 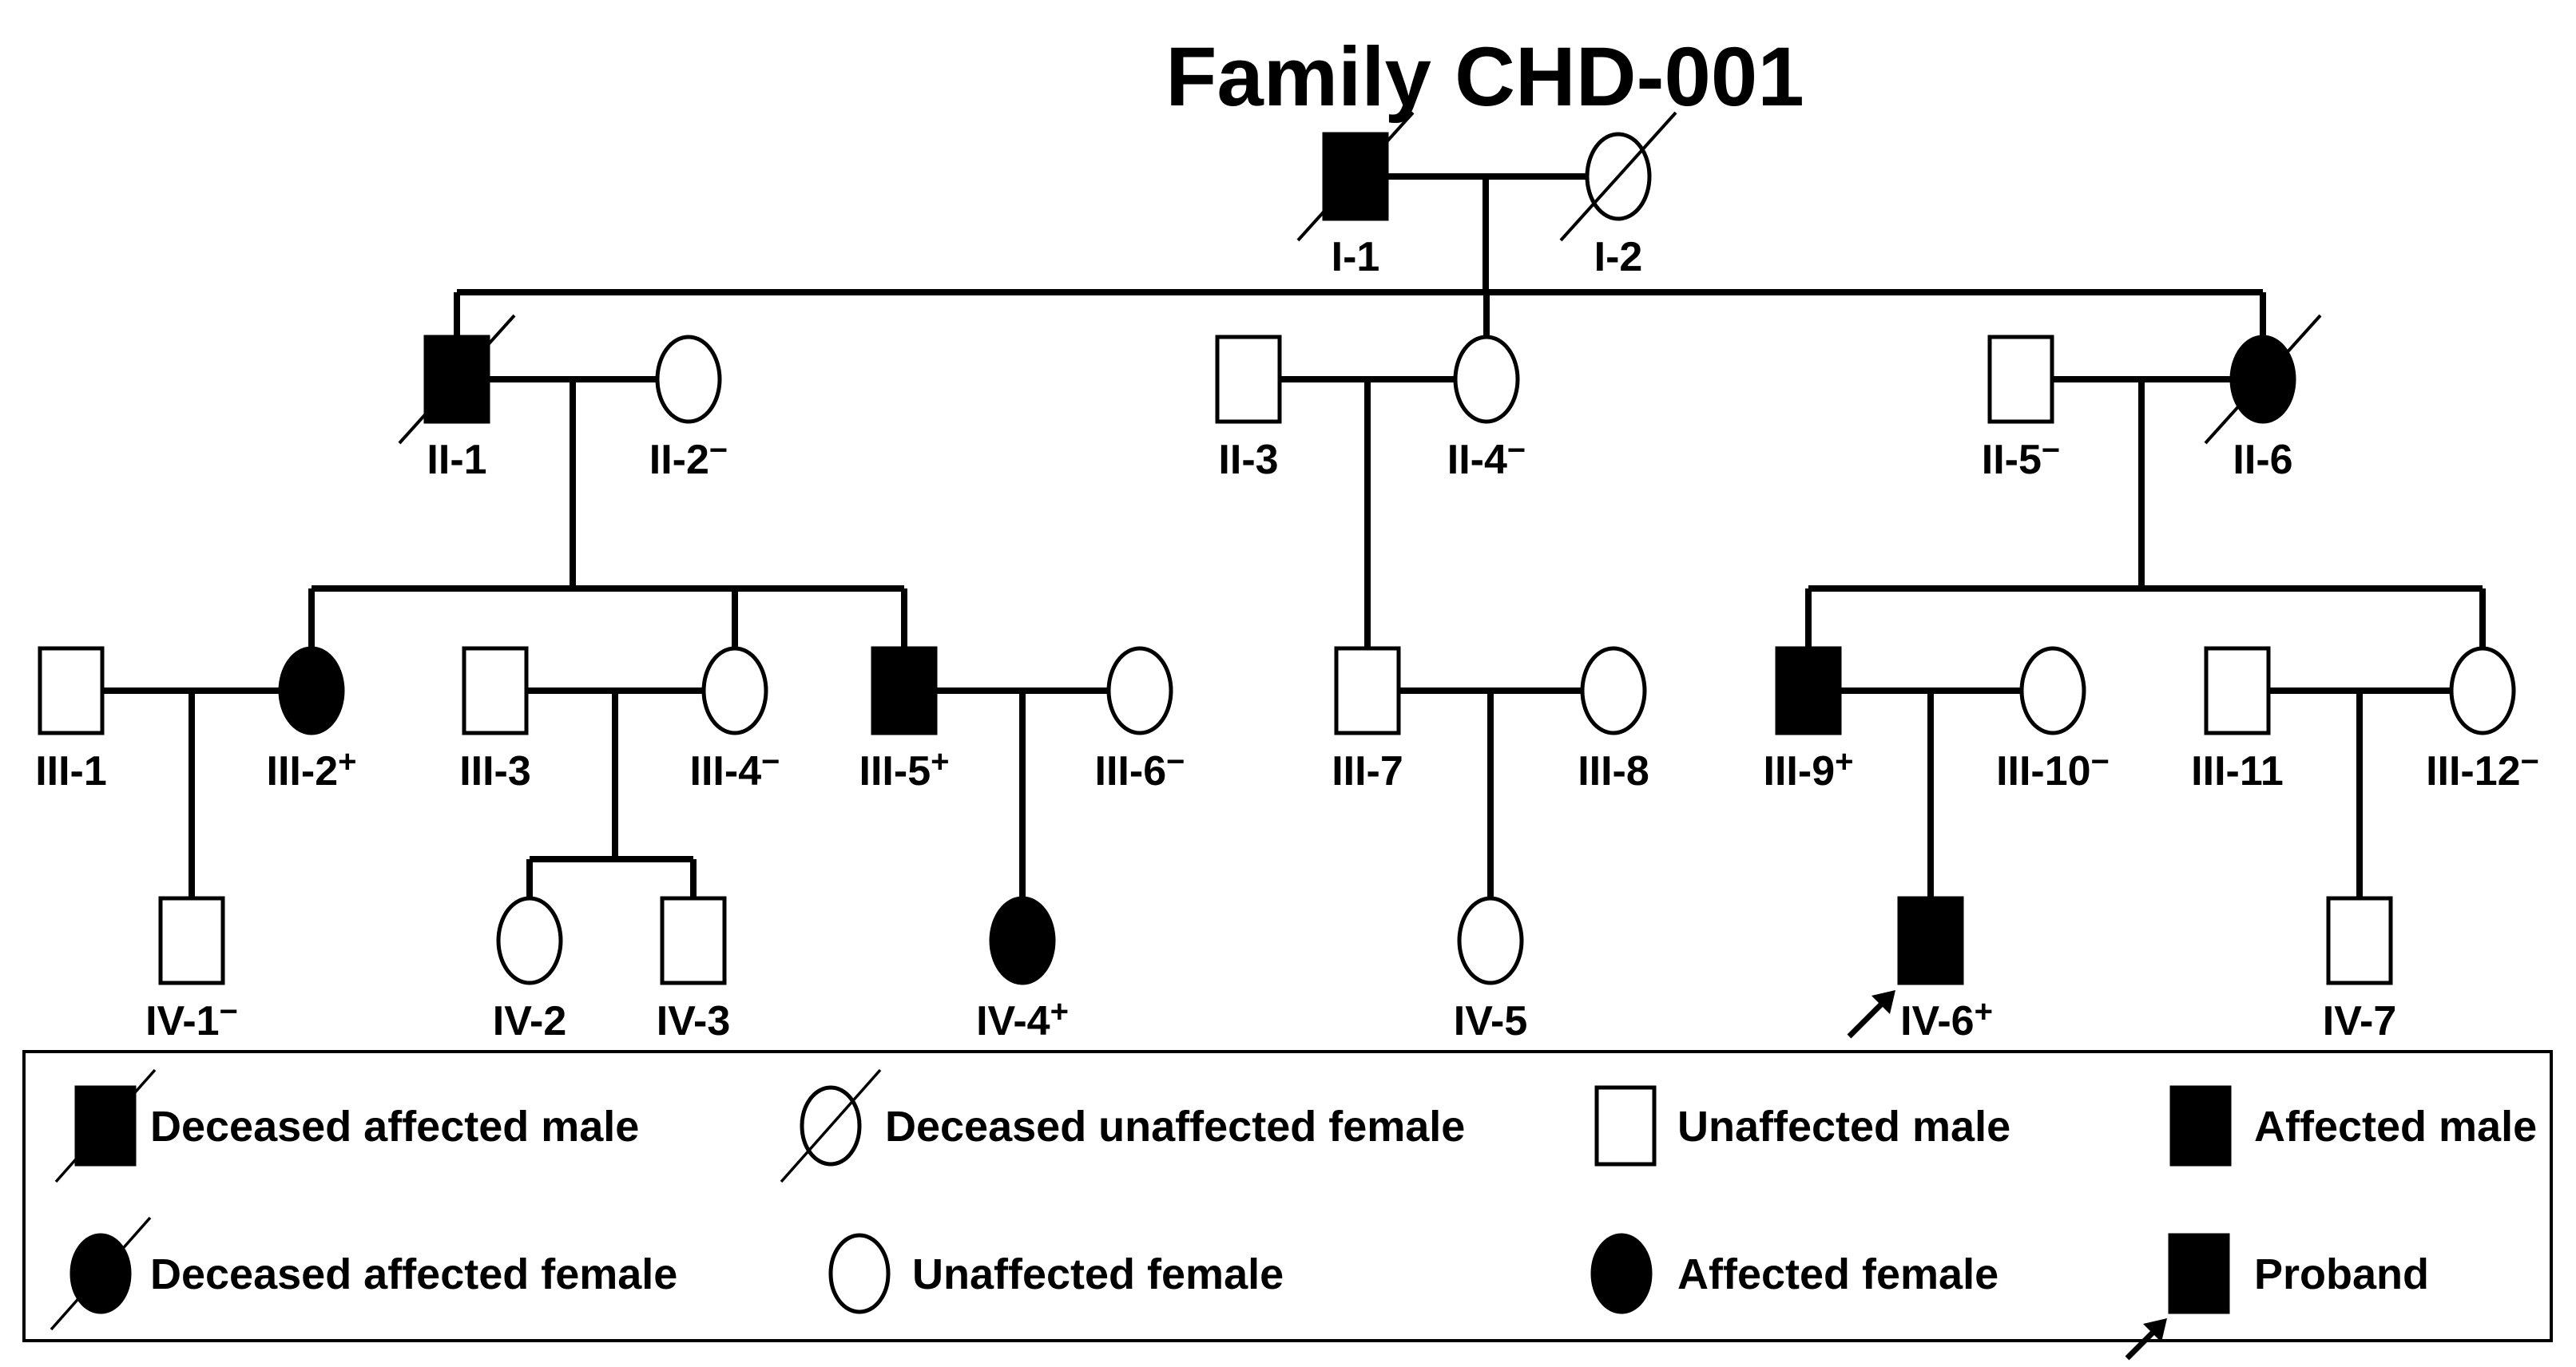 What do you see at coordinates (1843, 1127) in the screenshot?
I see `legend-label: Unaffected male` at bounding box center [1843, 1127].